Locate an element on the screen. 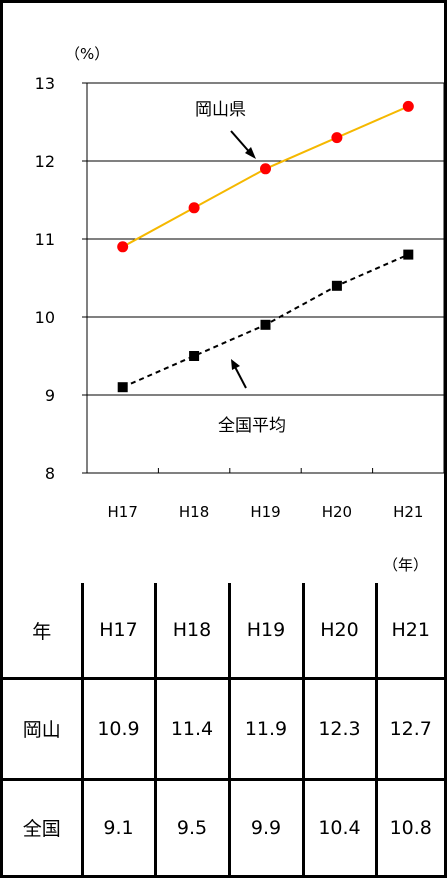 The width and height of the screenshot is (447, 878). y-tick-label: 12 is located at coordinates (45, 161).